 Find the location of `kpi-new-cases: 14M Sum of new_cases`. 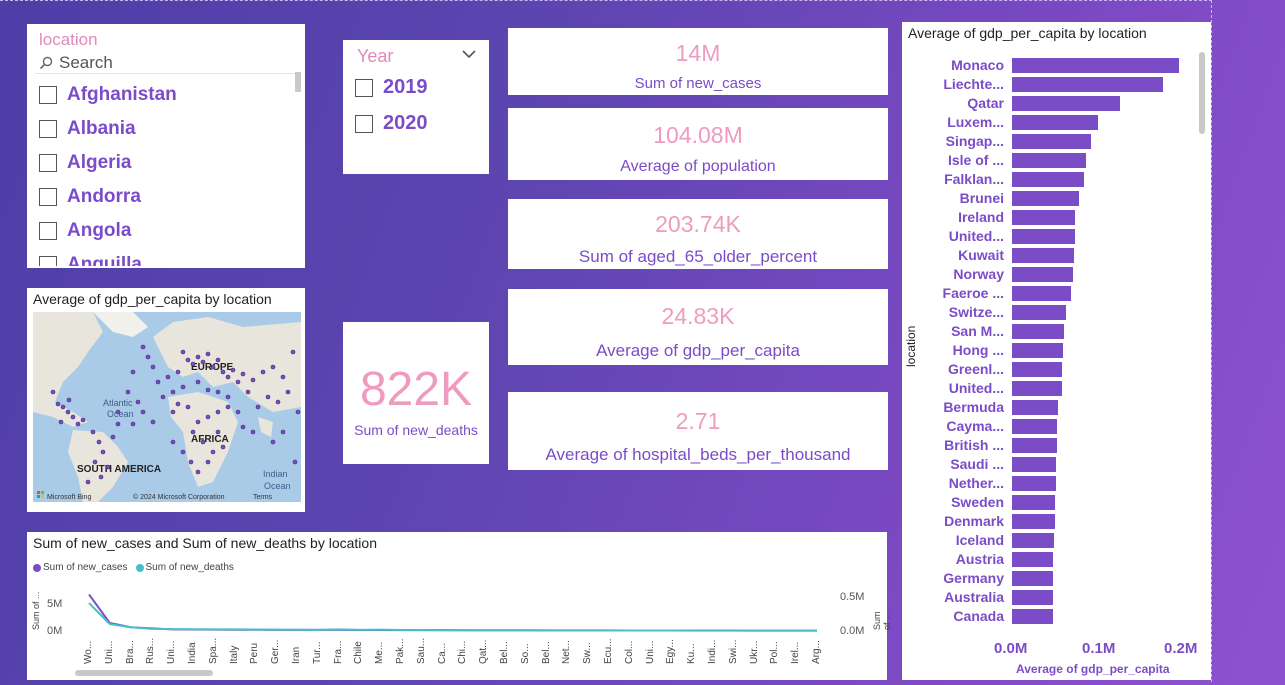

kpi-new-cases: 14M Sum of new_cases is located at coordinates (698, 61).